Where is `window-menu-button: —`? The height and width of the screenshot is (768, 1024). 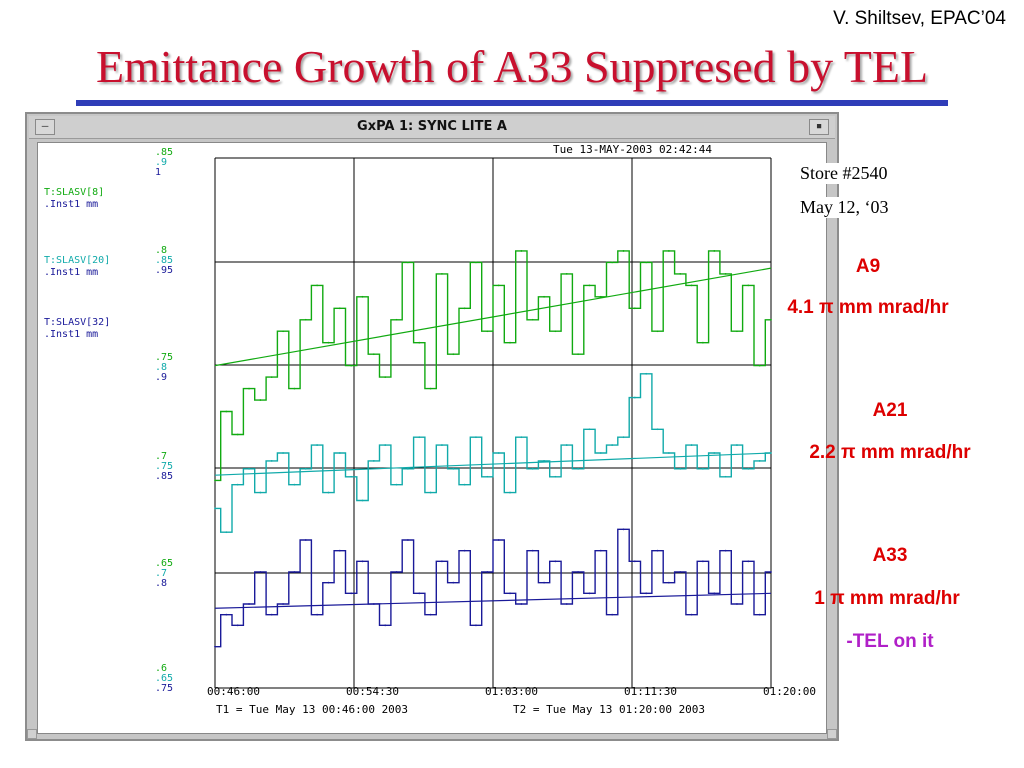
window-menu-button: — is located at coordinates (45, 127).